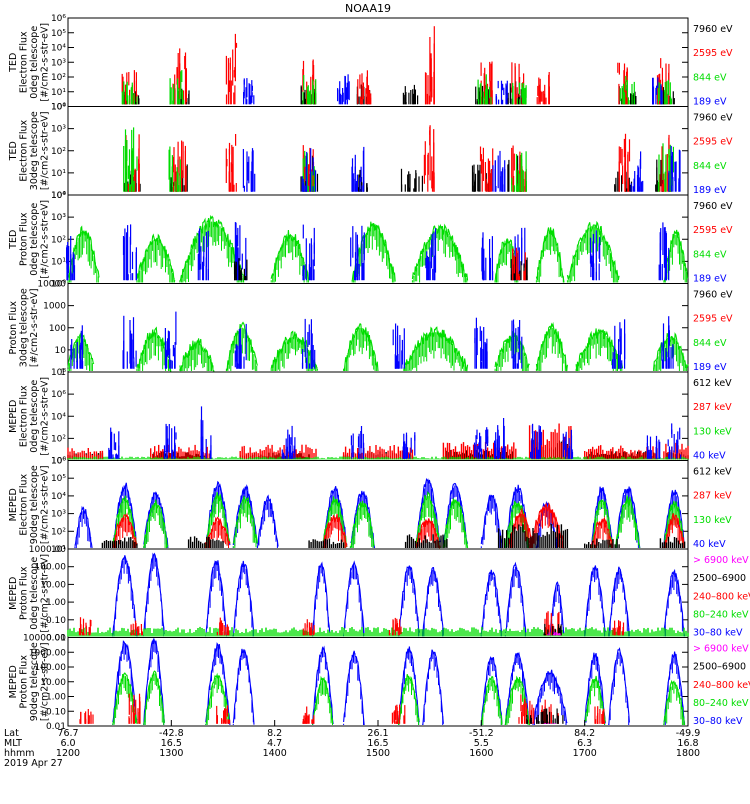  Describe the element at coordinates (721, 614) in the screenshot. I see `legend-entry: 80–240 keV` at that location.